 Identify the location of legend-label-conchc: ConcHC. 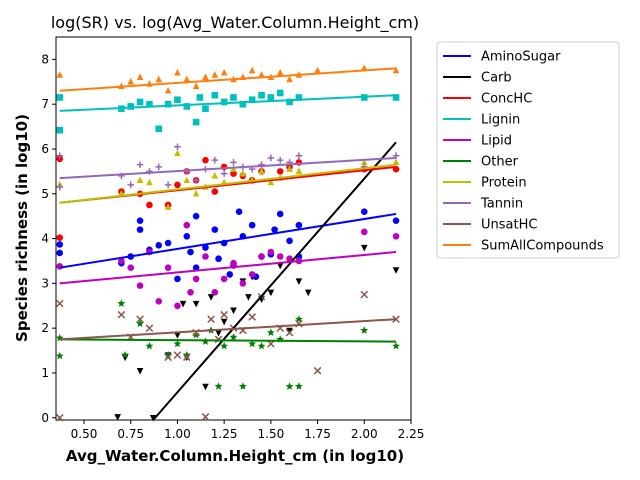
(506, 99).